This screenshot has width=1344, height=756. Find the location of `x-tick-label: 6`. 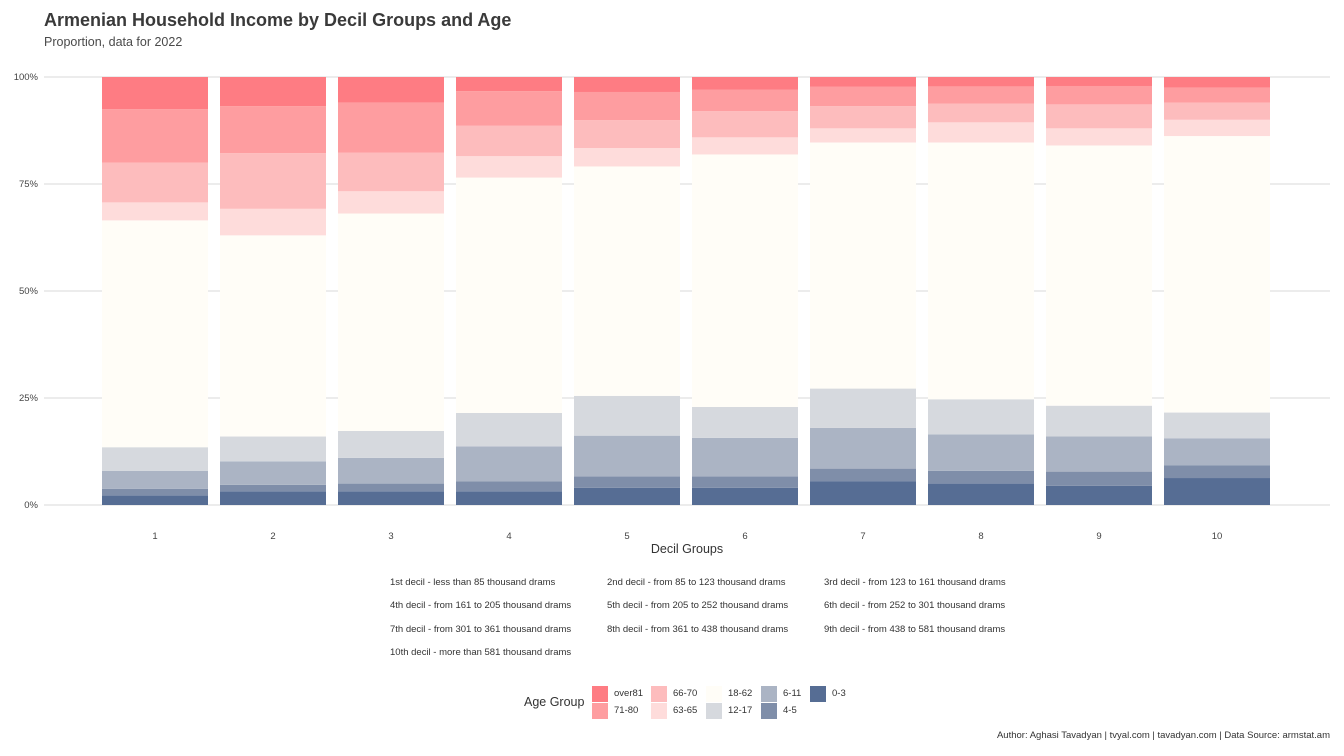

x-tick-label: 6 is located at coordinates (744, 536).